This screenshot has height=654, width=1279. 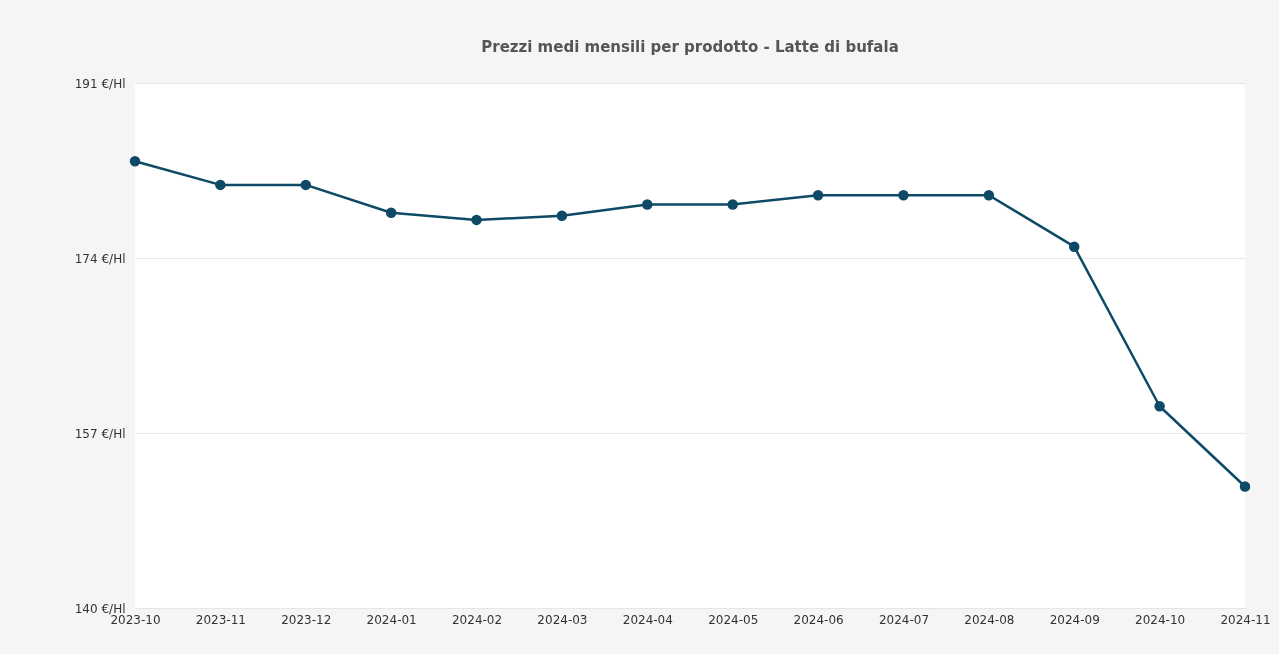 What do you see at coordinates (220, 619) in the screenshot?
I see `x-tick-label: 2023-11` at bounding box center [220, 619].